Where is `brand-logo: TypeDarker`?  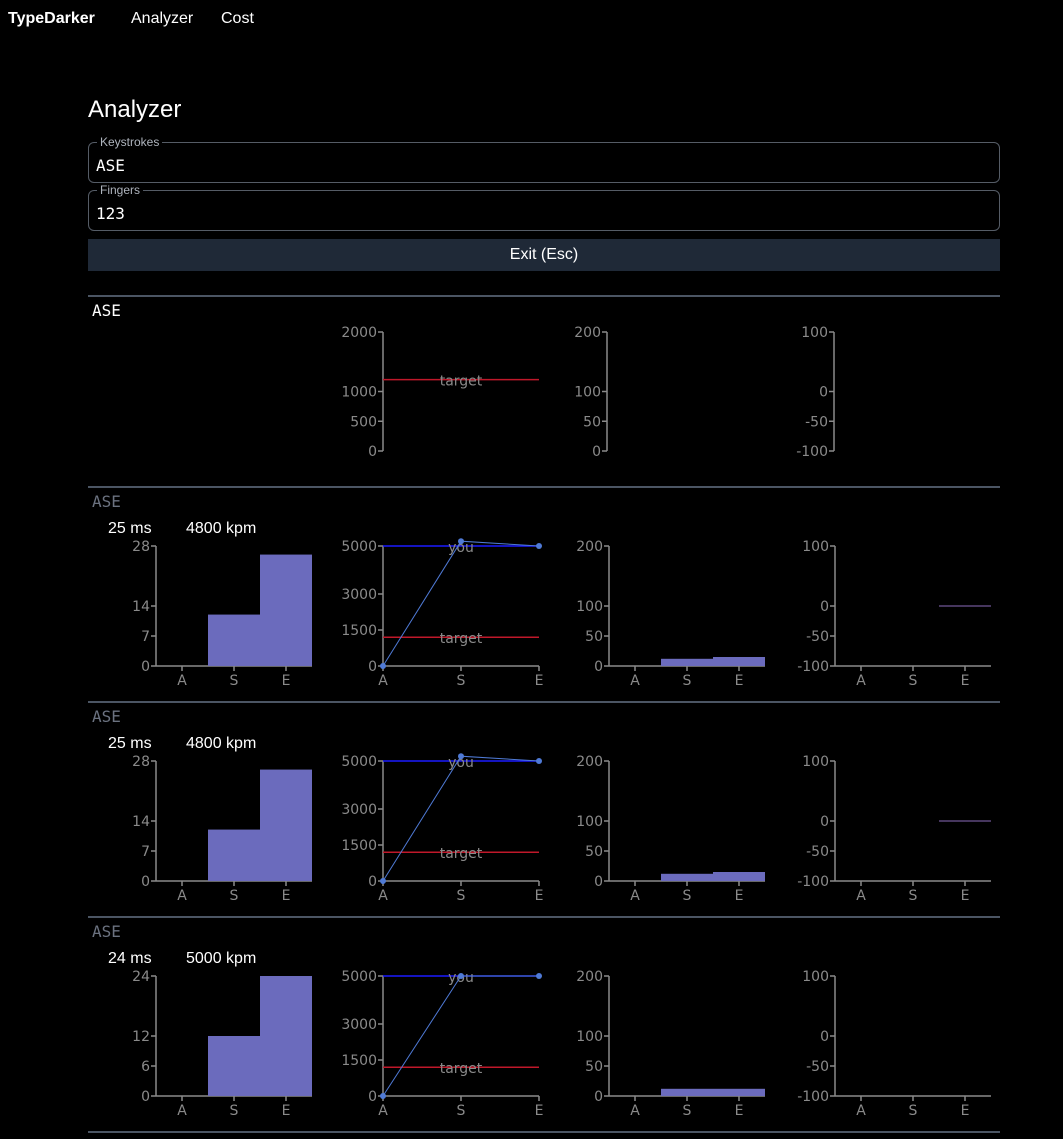
brand-logo: TypeDarker is located at coordinates (51, 18).